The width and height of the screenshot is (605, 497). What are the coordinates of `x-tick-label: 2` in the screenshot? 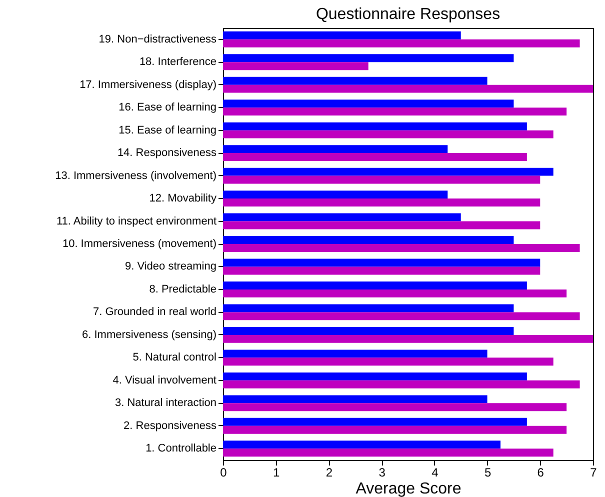 It's located at (329, 473).